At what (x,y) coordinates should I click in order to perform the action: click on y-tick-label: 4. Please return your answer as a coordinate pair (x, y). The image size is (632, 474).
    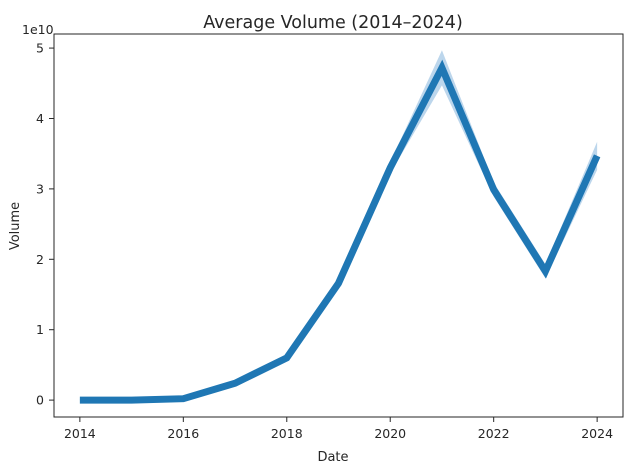
    Looking at the image, I should click on (40, 118).